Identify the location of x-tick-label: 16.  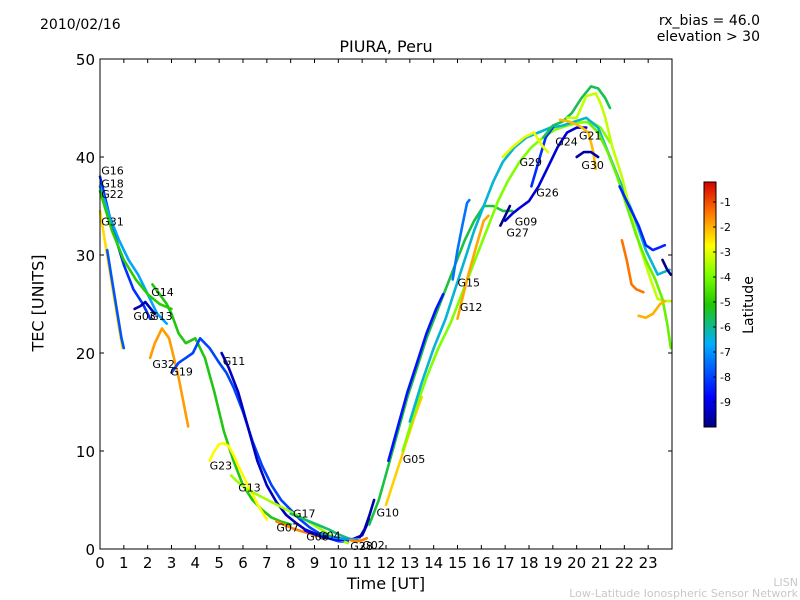
(481, 563).